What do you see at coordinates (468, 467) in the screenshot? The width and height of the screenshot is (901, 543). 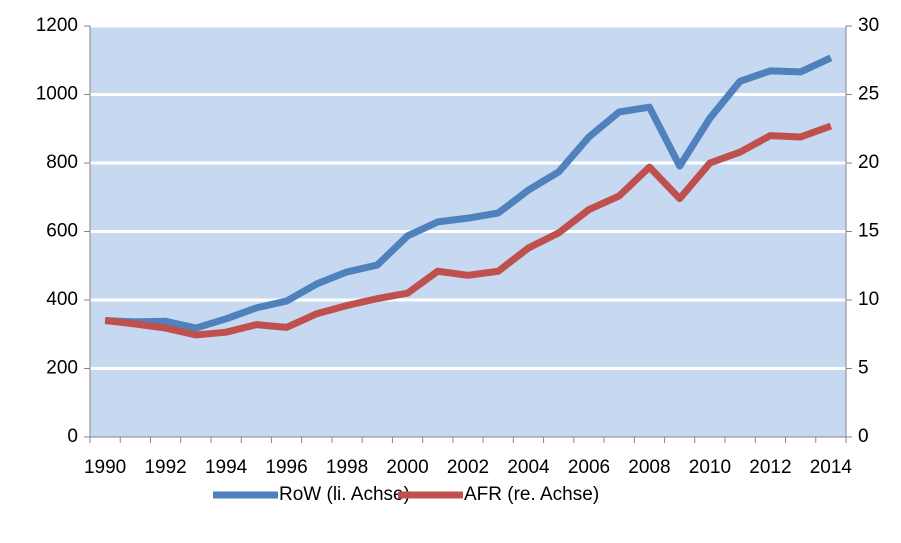 I see `x-tick-label: 2002` at bounding box center [468, 467].